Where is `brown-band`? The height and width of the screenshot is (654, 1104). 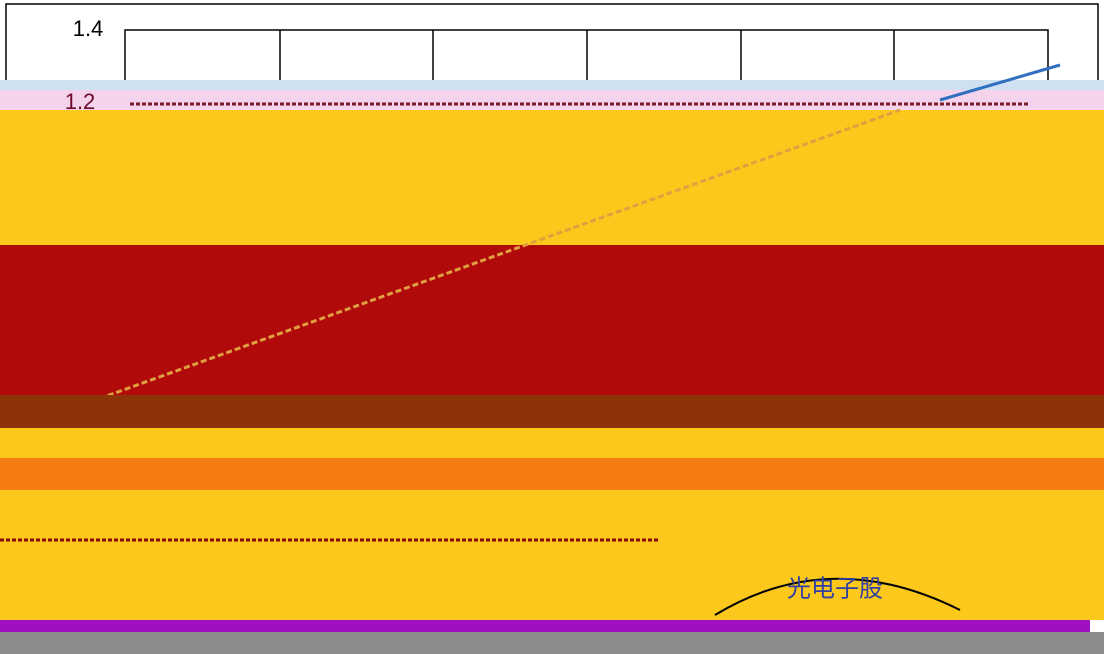 brown-band is located at coordinates (552, 411).